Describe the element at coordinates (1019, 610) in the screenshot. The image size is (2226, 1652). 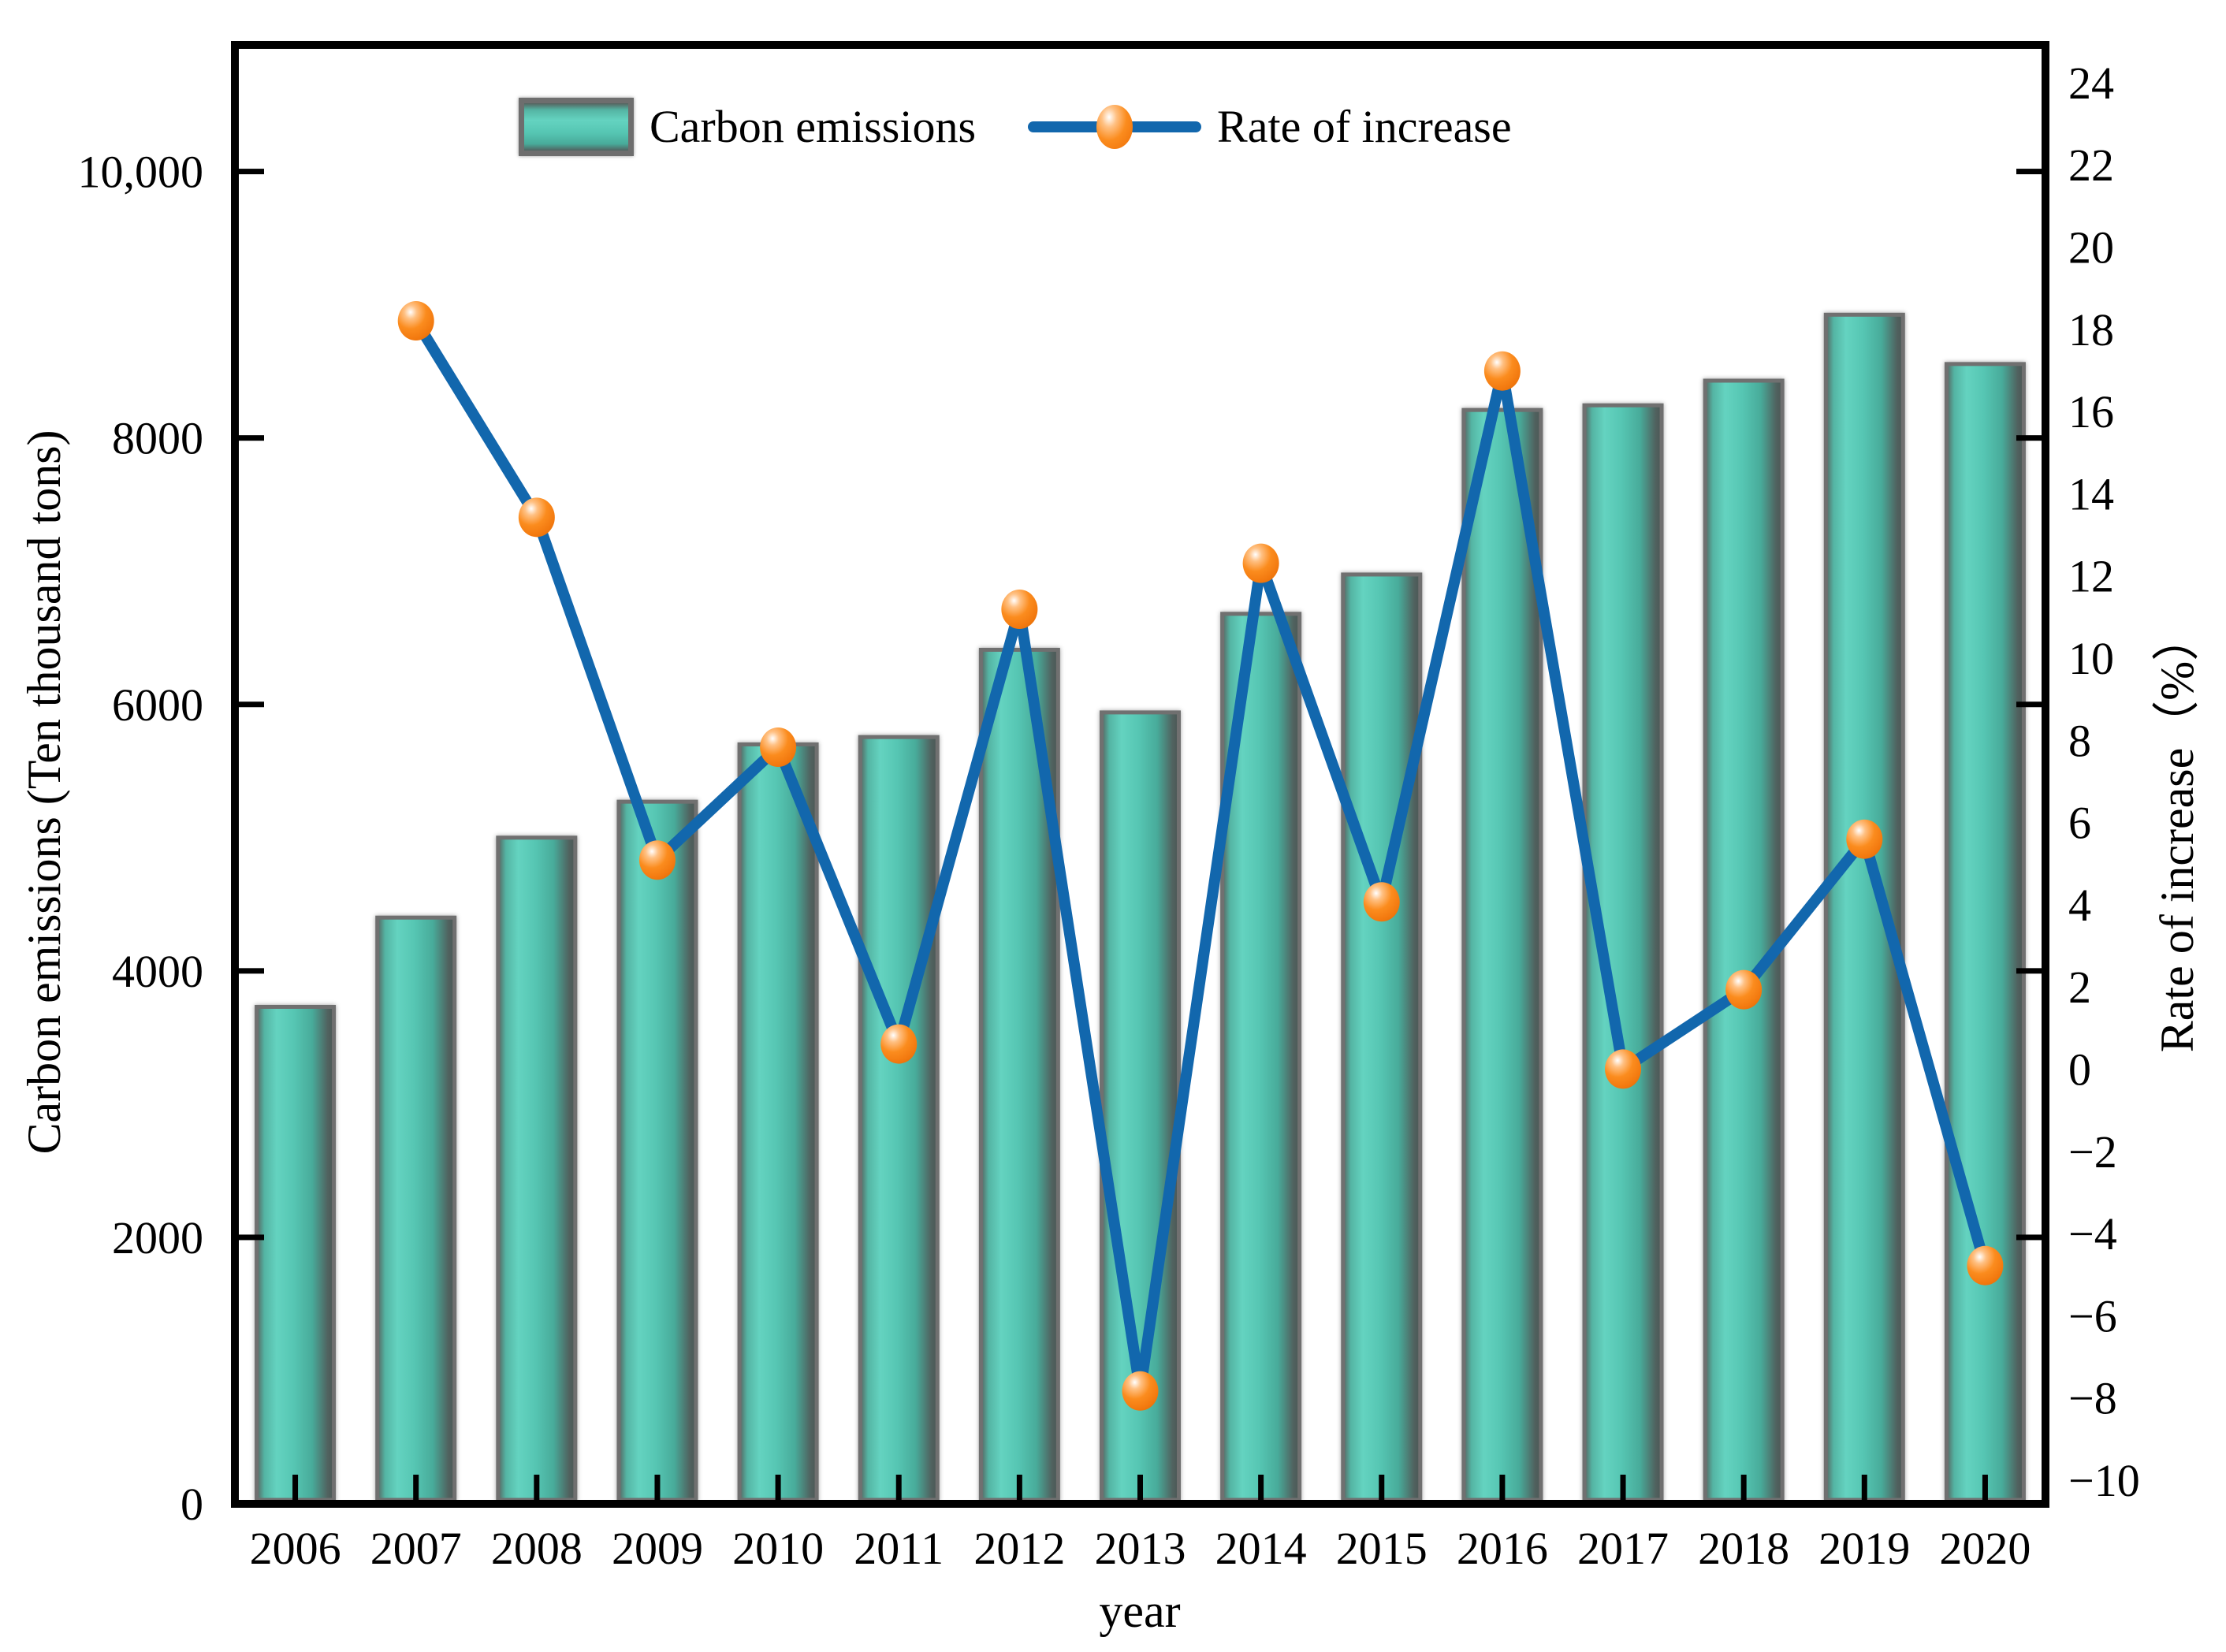
I see `rate-point-2012` at that location.